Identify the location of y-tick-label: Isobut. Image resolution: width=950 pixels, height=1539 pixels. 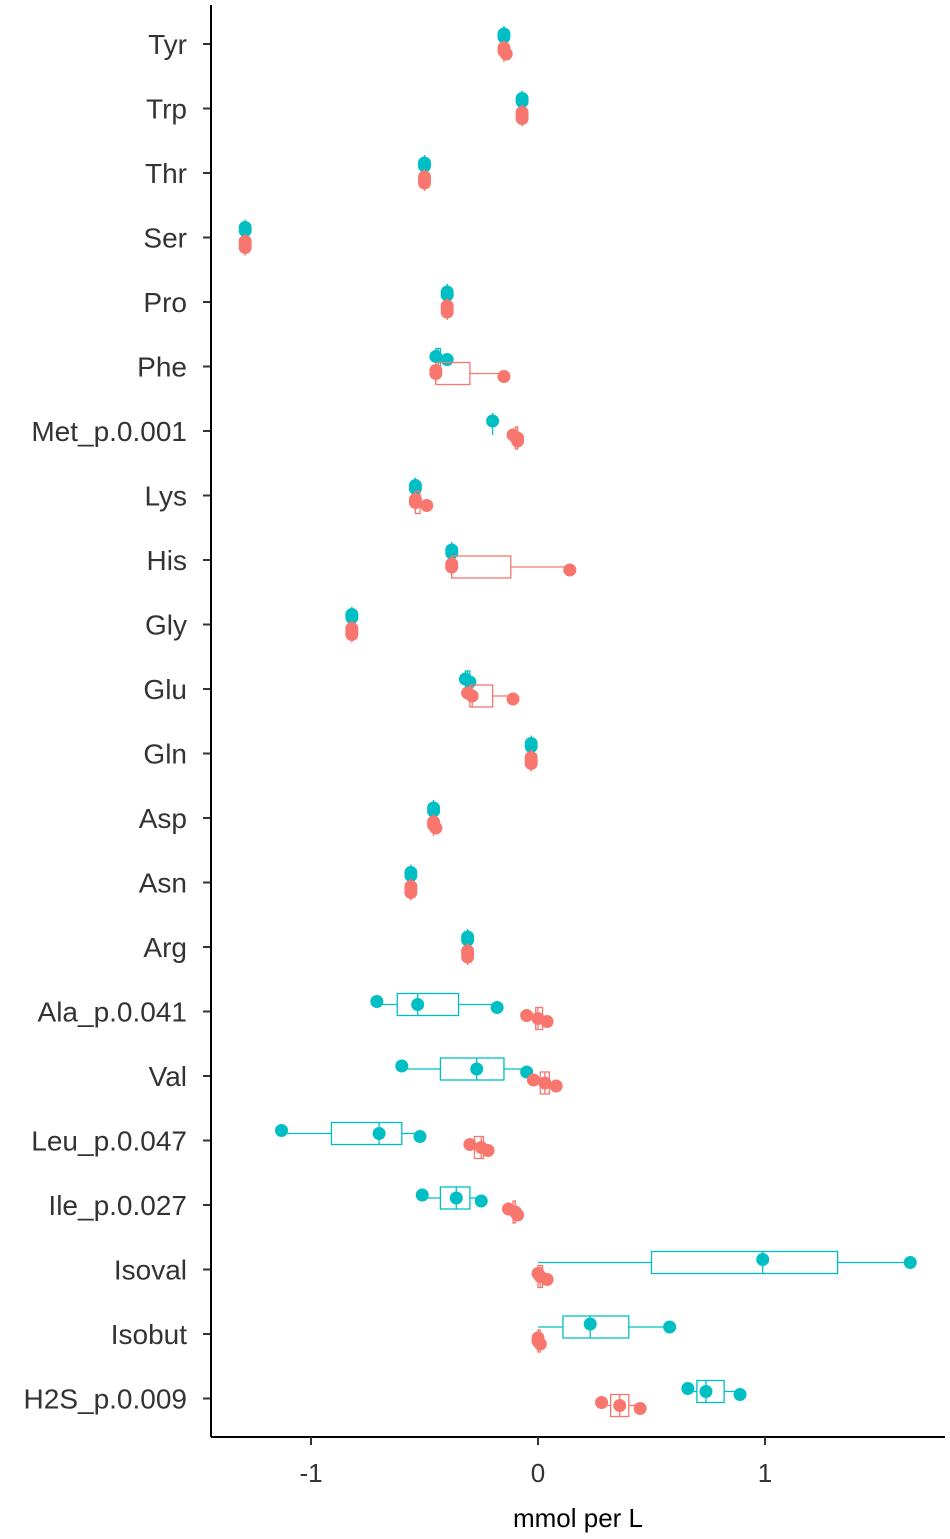
(149, 1334).